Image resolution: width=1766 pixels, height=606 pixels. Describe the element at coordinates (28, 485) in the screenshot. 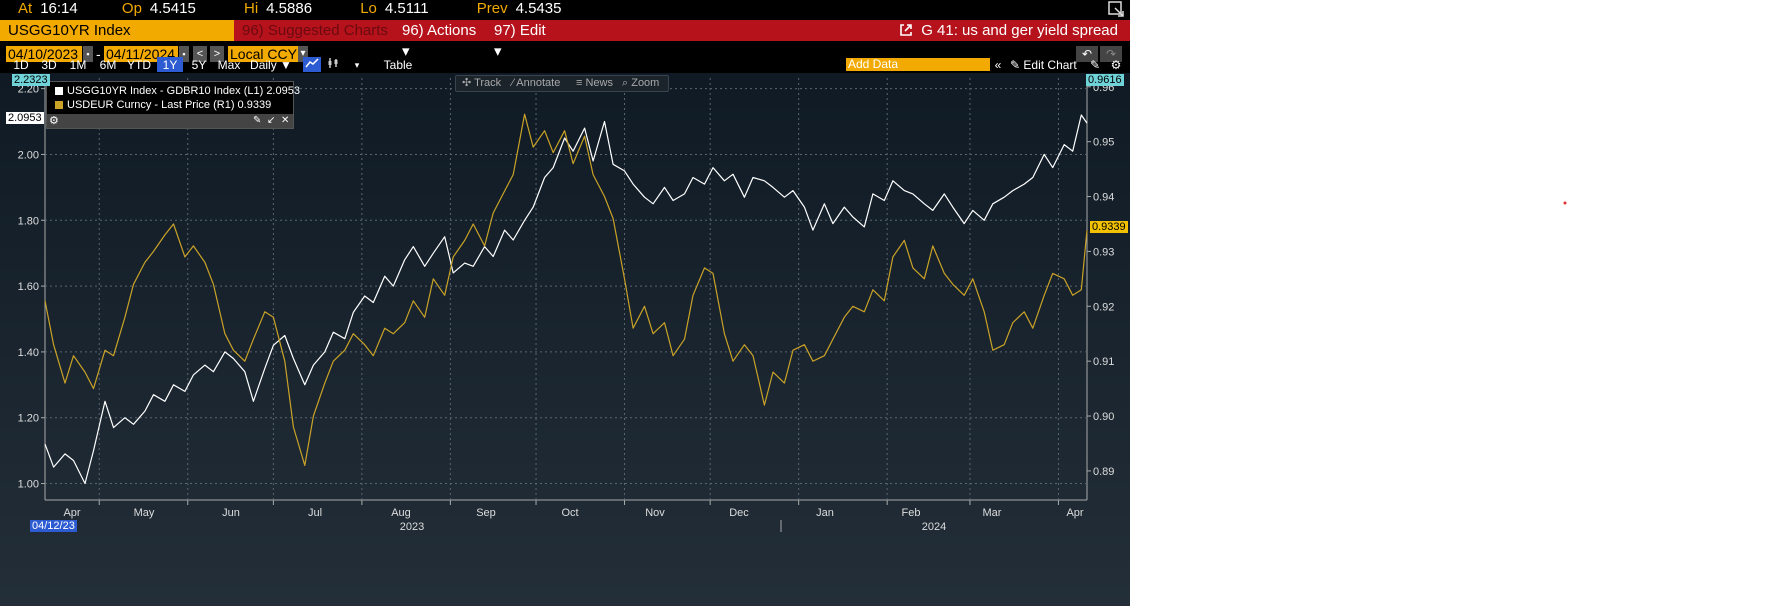

I see `left-tick-label: 1.00` at that location.